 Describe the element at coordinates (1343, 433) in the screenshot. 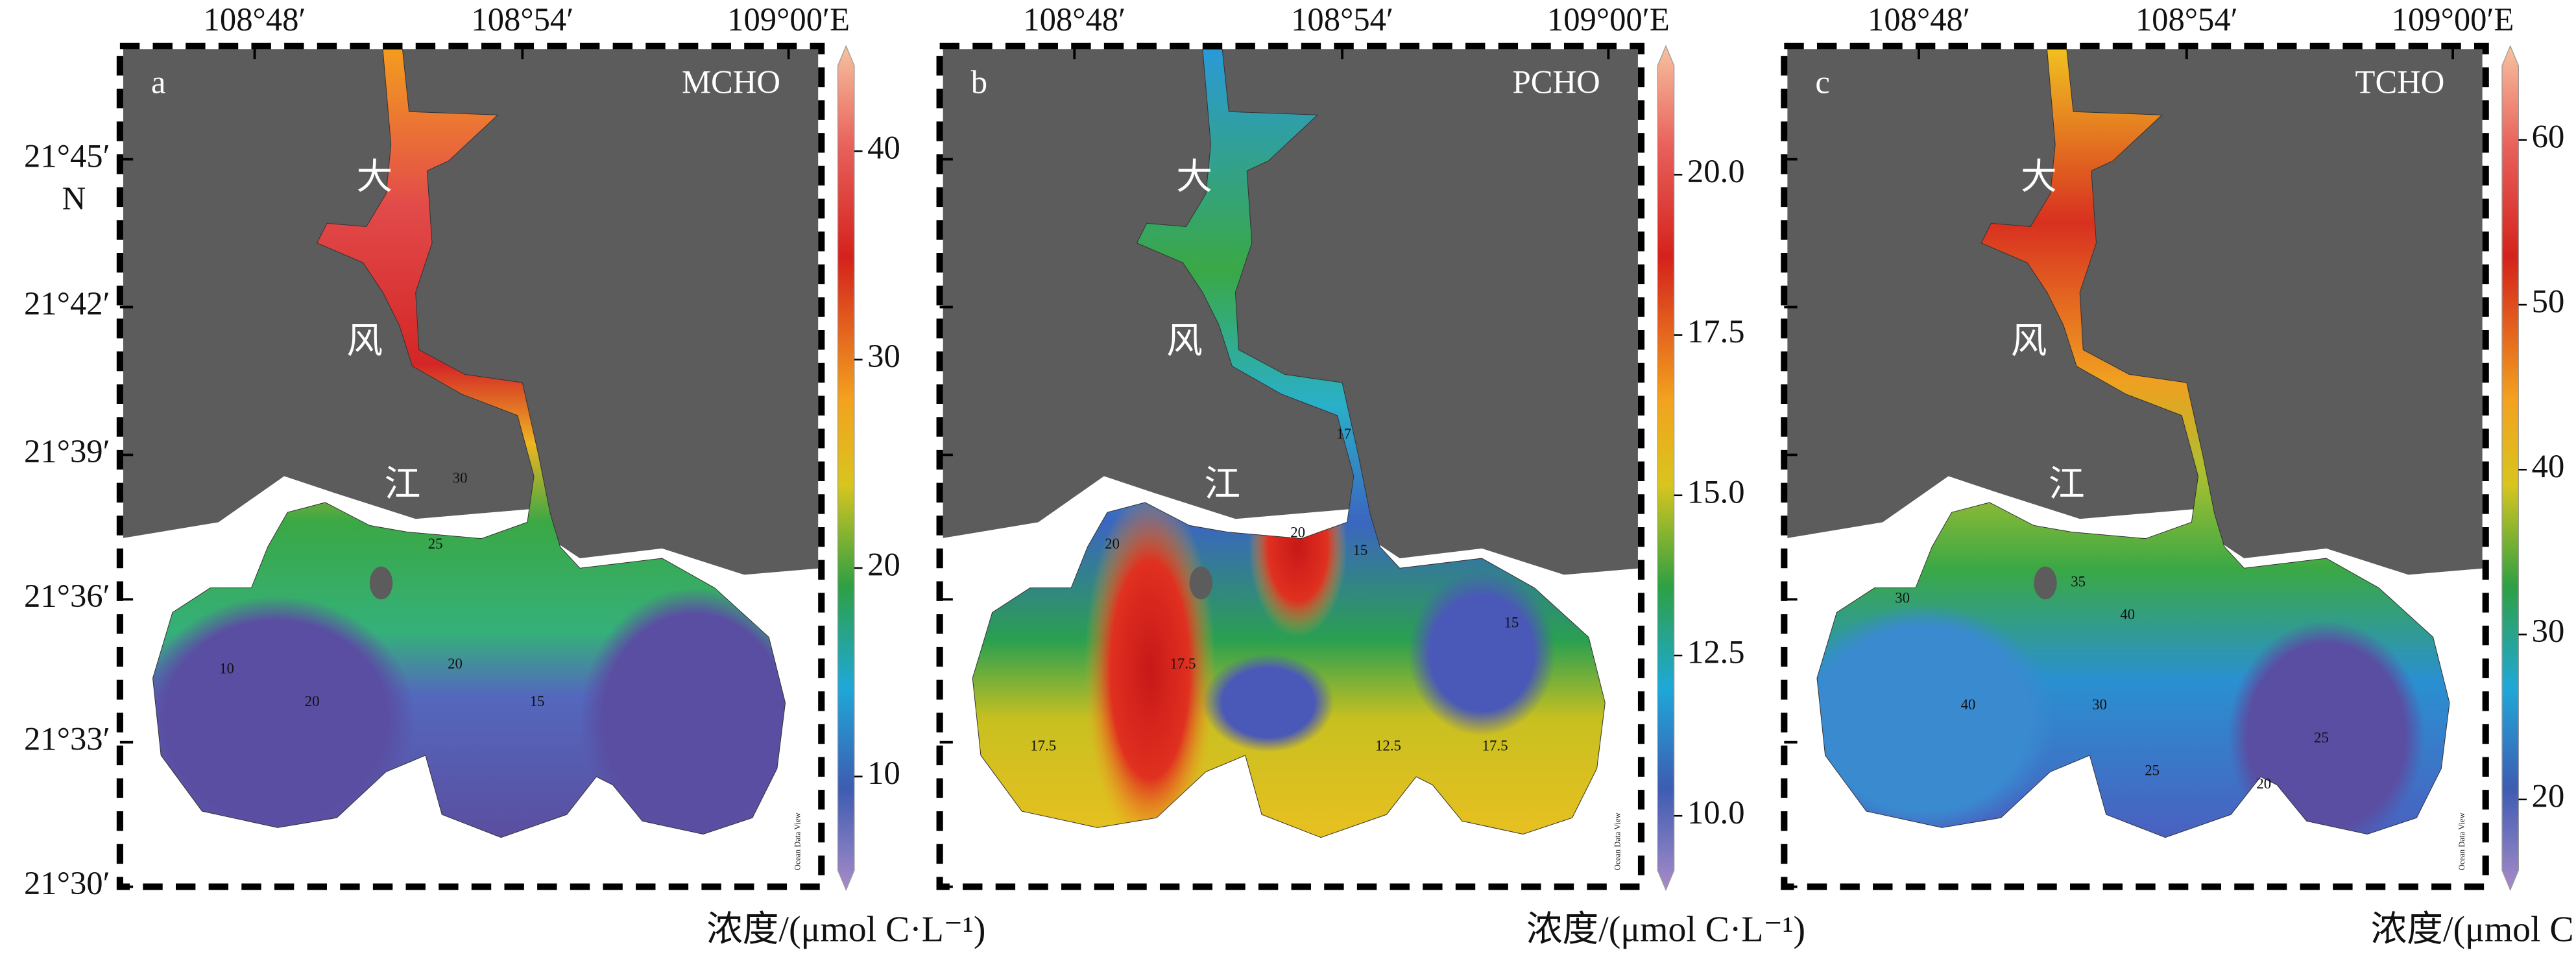

I see `contour-label: 17` at that location.